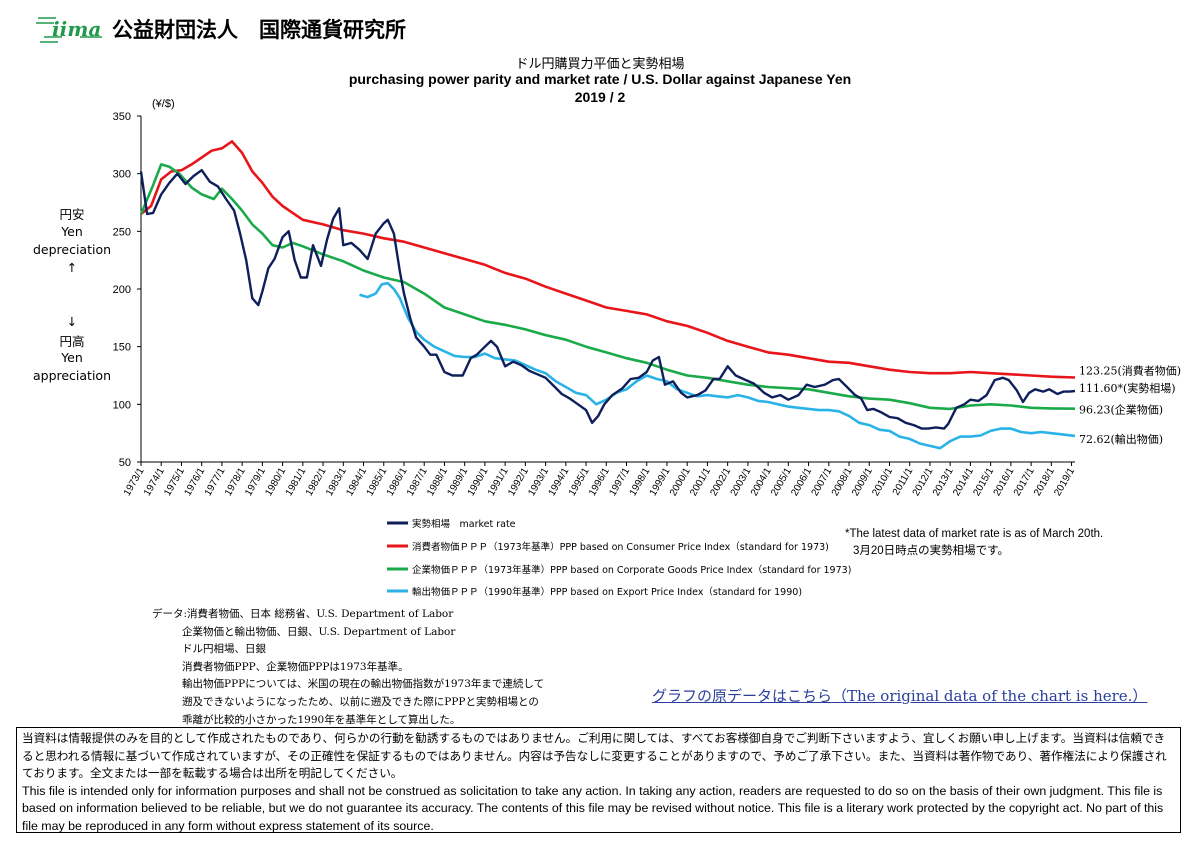 The height and width of the screenshot is (844, 1200). I want to click on y-tick-label: 150, so click(122, 348).